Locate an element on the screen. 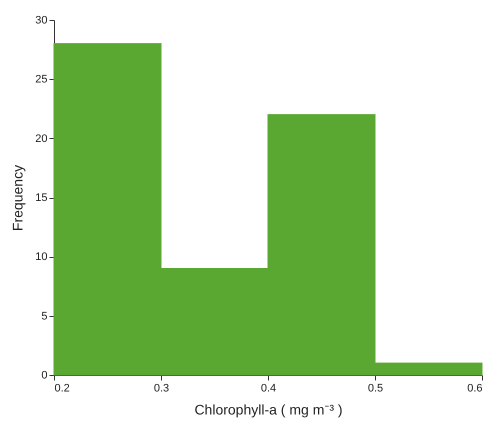 The width and height of the screenshot is (500, 429). y-tick-label: 20 is located at coordinates (41, 138).